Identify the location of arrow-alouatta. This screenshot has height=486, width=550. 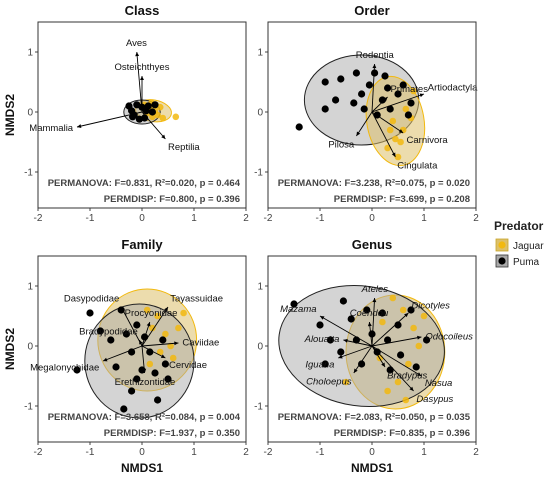
(358, 343).